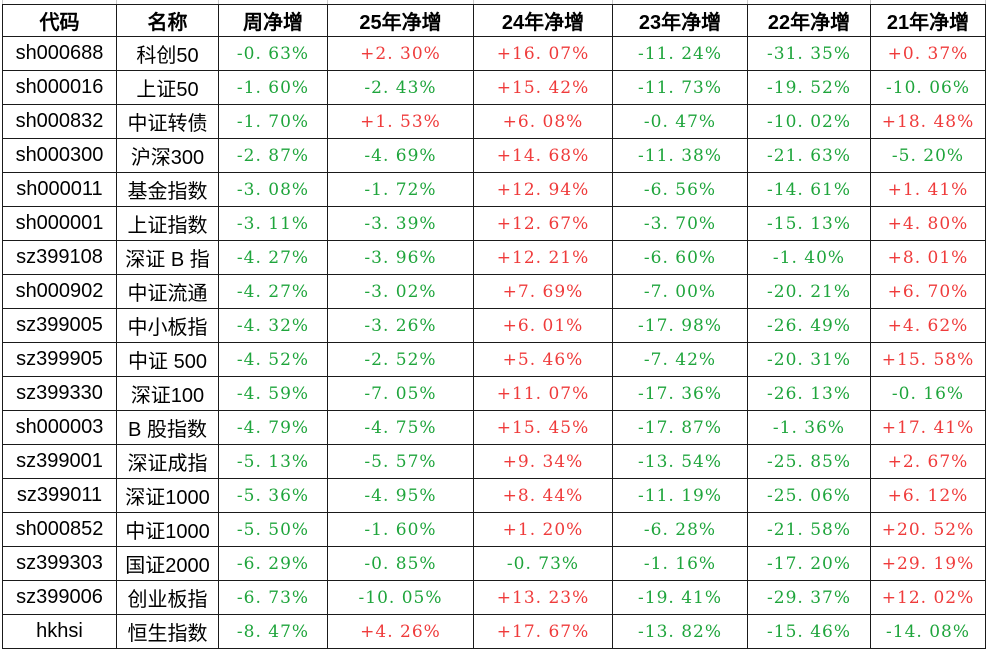 This screenshot has width=990, height=651. I want to click on column-header-year22: 22年净增, so click(809, 20).